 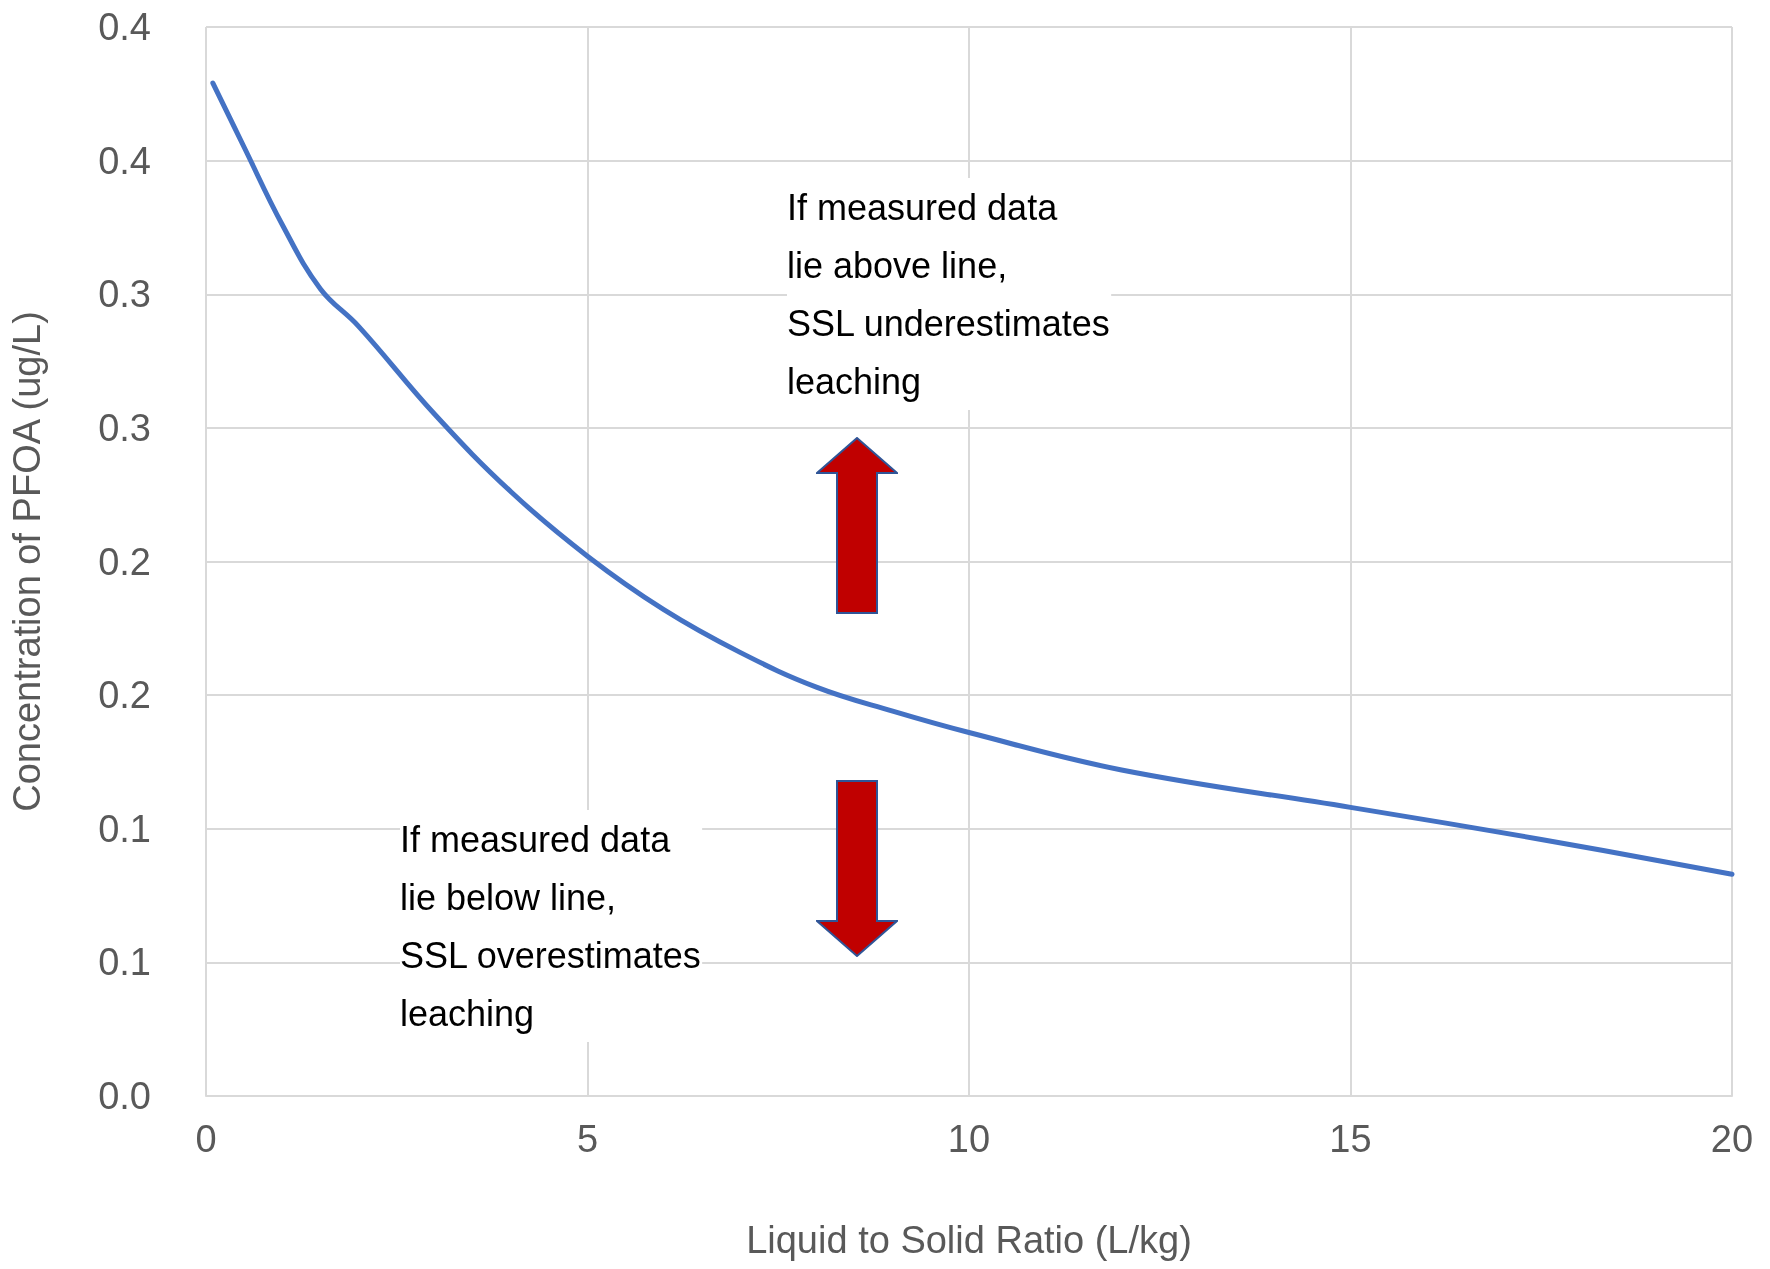 I want to click on x-tick-label: 0, so click(x=206, y=1139).